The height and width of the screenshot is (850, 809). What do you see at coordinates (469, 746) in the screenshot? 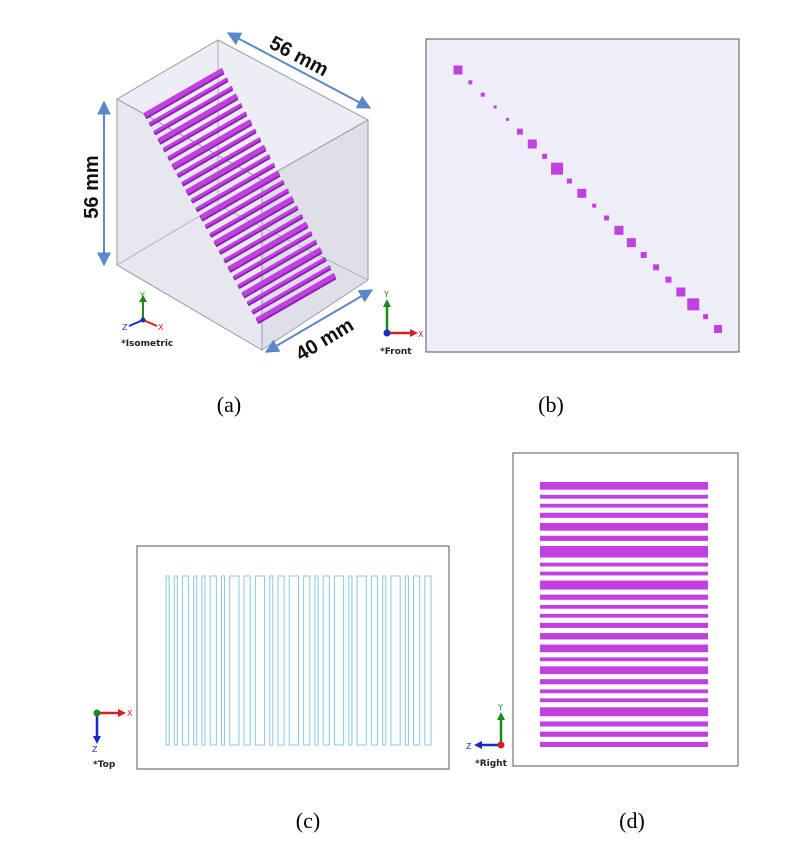
I see `right-z-label: Z` at bounding box center [469, 746].